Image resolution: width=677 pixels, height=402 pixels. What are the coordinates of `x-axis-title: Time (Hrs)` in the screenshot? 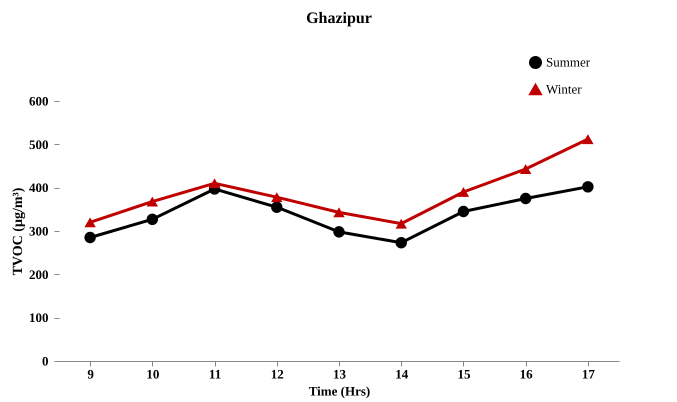 It's located at (339, 391).